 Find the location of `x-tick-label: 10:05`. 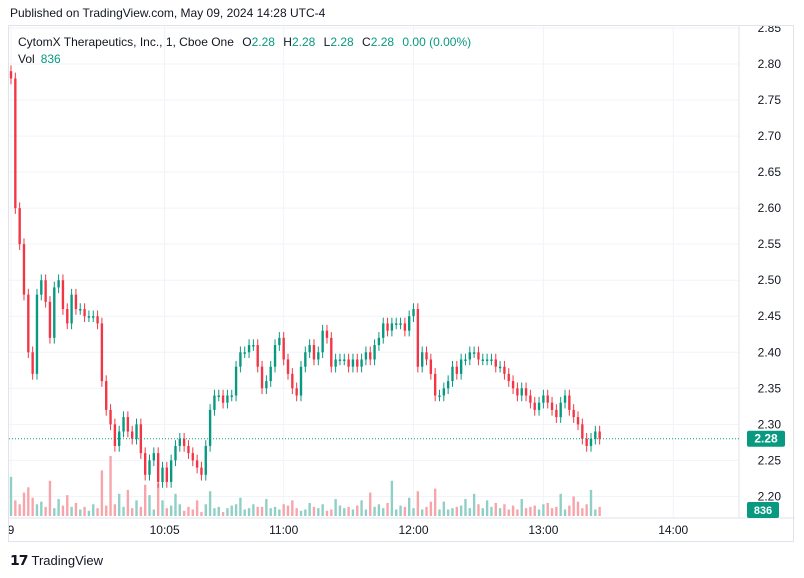

x-tick-label: 10:05 is located at coordinates (165, 530).